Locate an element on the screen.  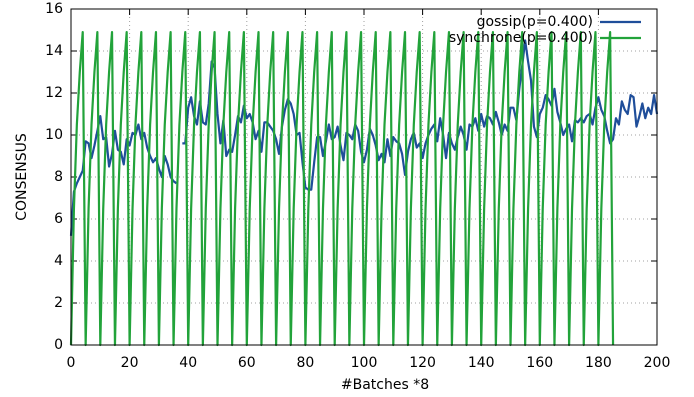
y-tick-label: 2 is located at coordinates (58, 303).